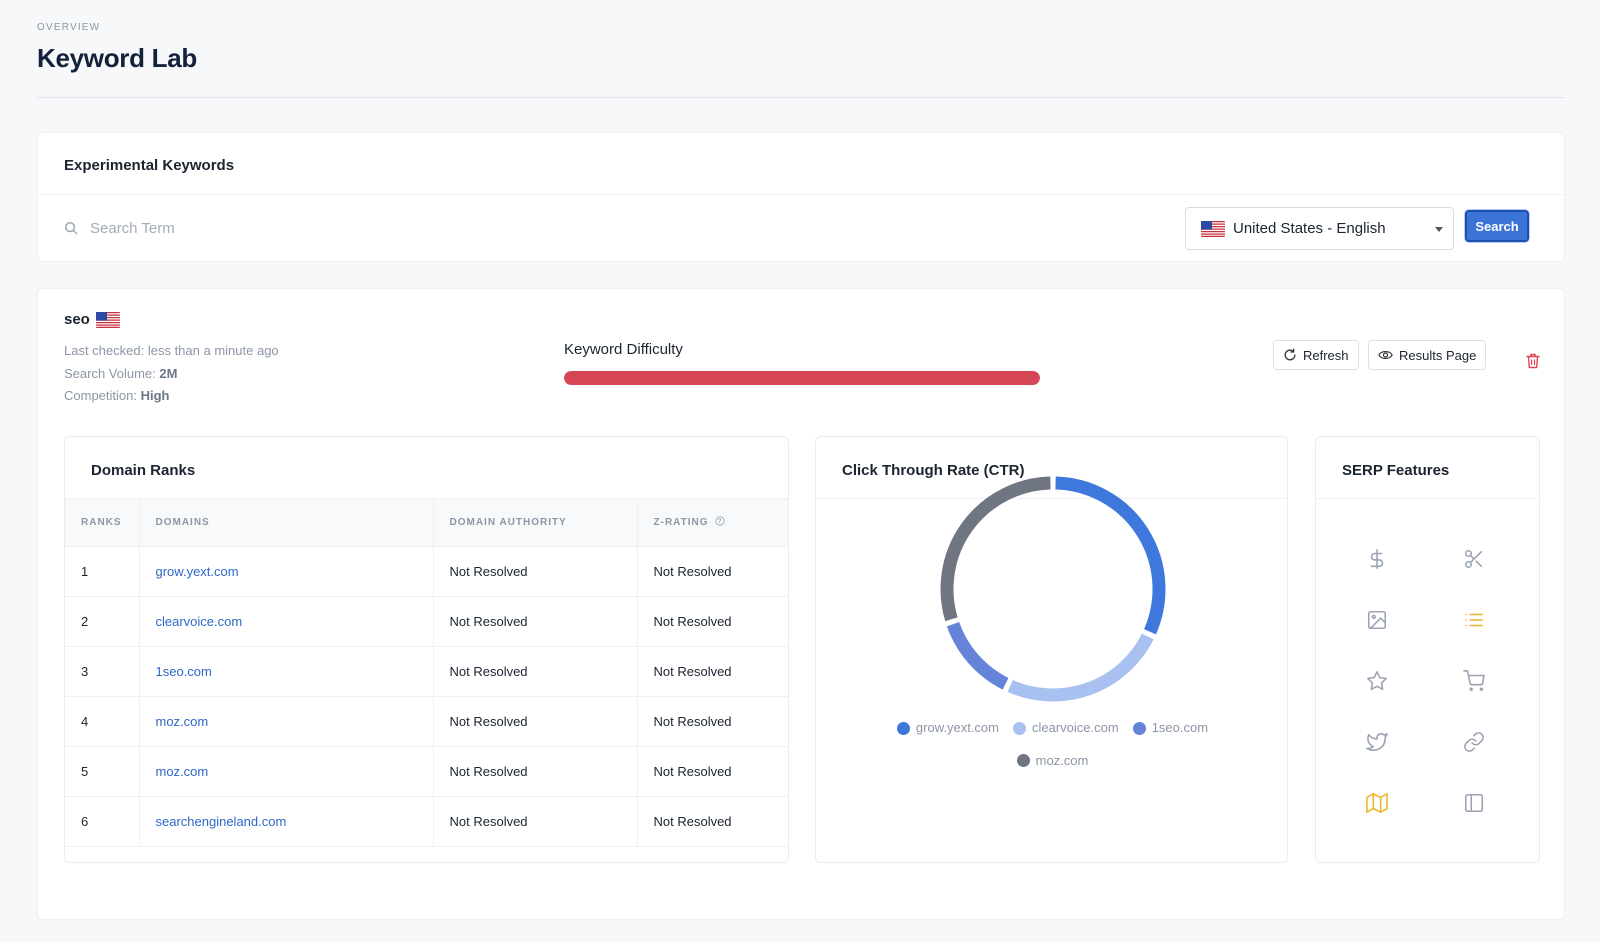 The width and height of the screenshot is (1600, 942). What do you see at coordinates (1385, 355) in the screenshot?
I see `eye-icon` at bounding box center [1385, 355].